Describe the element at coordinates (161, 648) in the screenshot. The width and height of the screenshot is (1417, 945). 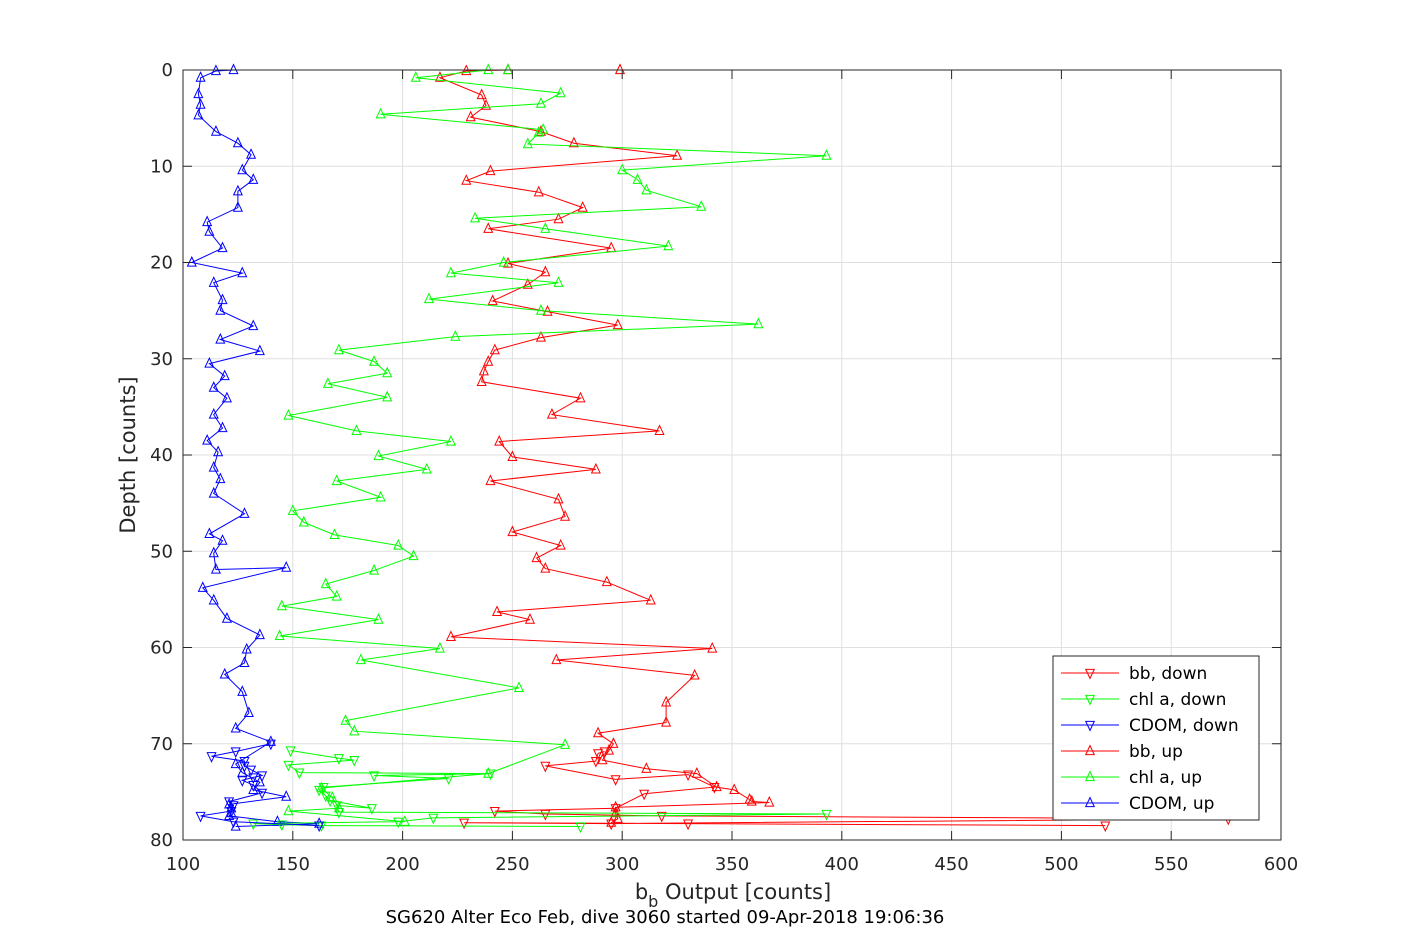
I see `y-tick-label: 60` at that location.